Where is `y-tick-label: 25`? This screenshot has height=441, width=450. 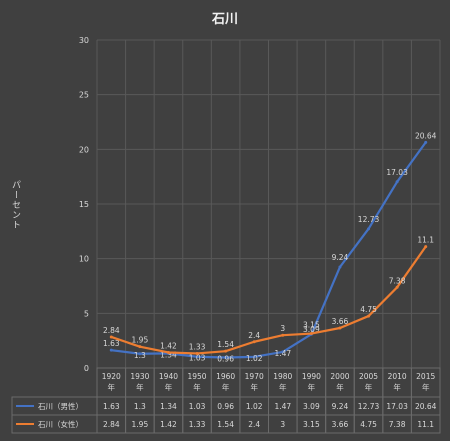
y-tick-label: 25 is located at coordinates (84, 95).